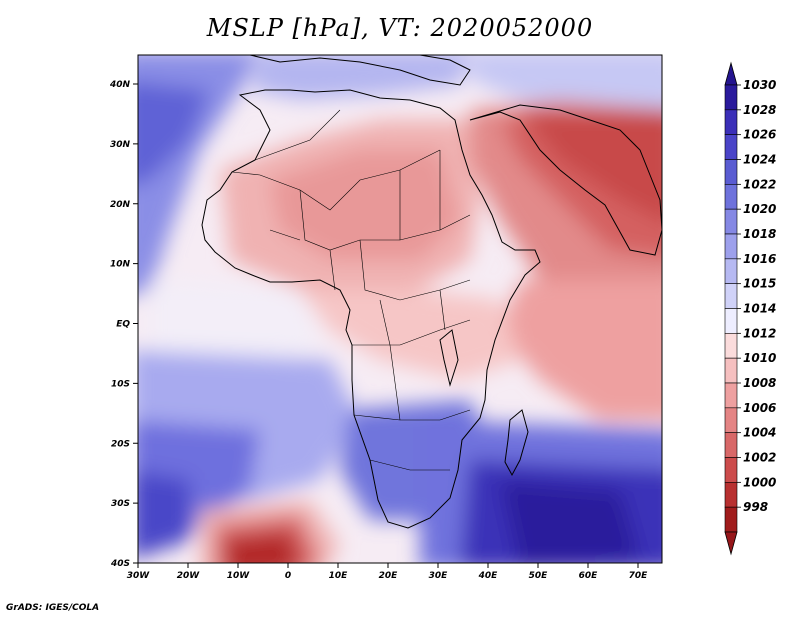 This screenshot has width=800, height=618. Describe the element at coordinates (339, 576) in the screenshot. I see `lon-tick-label: 10E` at that location.